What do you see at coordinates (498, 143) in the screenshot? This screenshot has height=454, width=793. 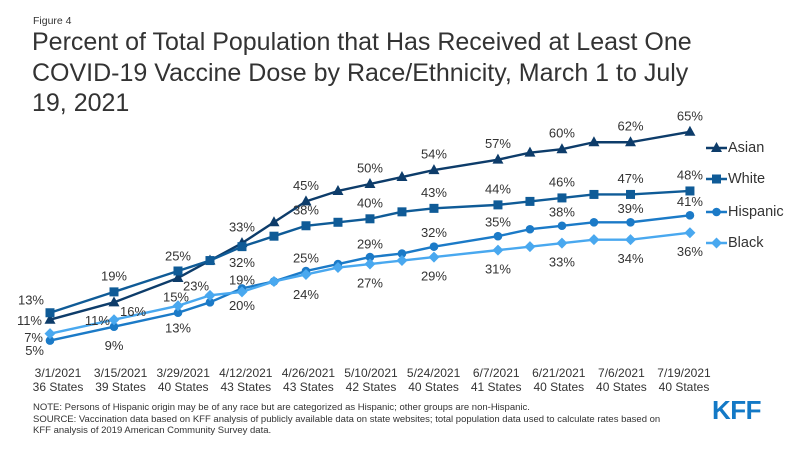 I see `data-label: 57%` at bounding box center [498, 143].